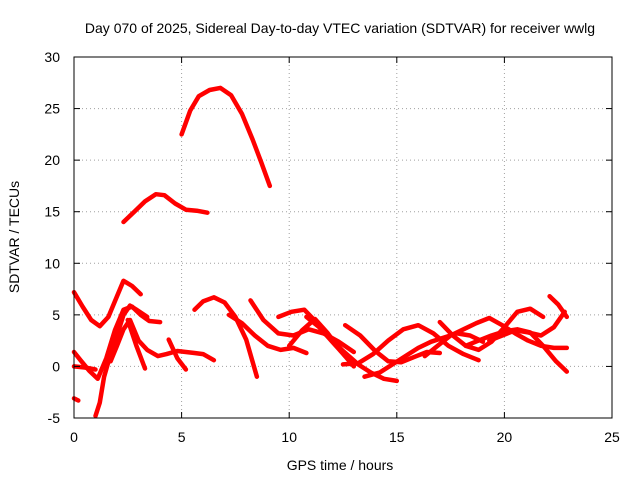 The width and height of the screenshot is (640, 485). I want to click on series-arc-f, so click(177, 354).